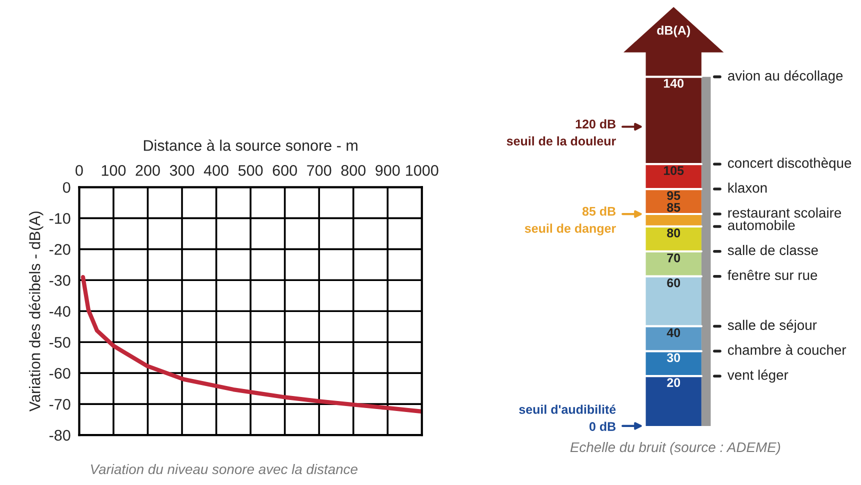 This screenshot has height=485, width=861. Describe the element at coordinates (59, 373) in the screenshot. I see `y-tick-label: -60` at that location.